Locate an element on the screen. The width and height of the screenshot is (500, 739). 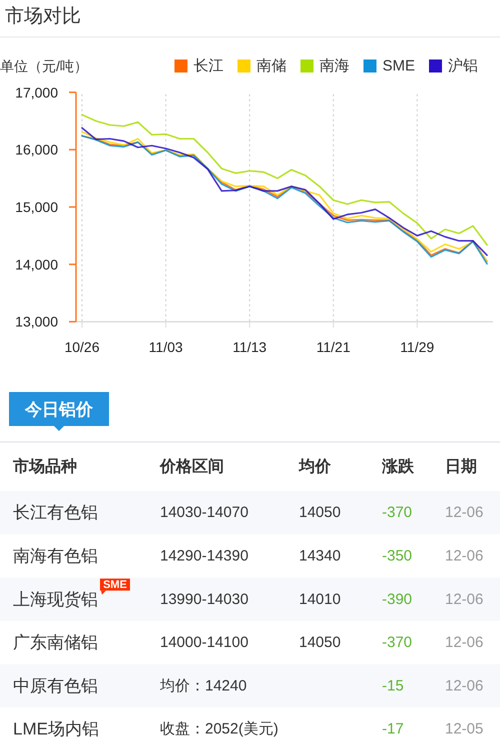
text: 均价：14240 is located at coordinates (203, 685).